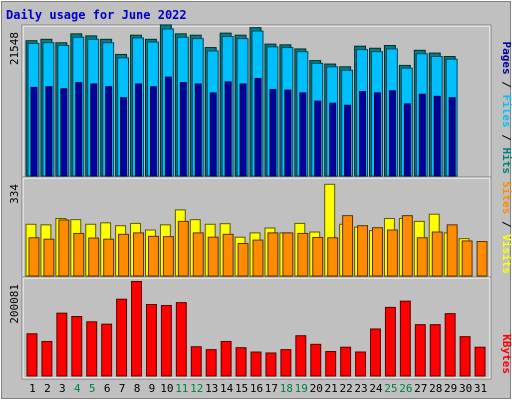  Describe the element at coordinates (92, 388) in the screenshot. I see `day-label: 5` at that location.